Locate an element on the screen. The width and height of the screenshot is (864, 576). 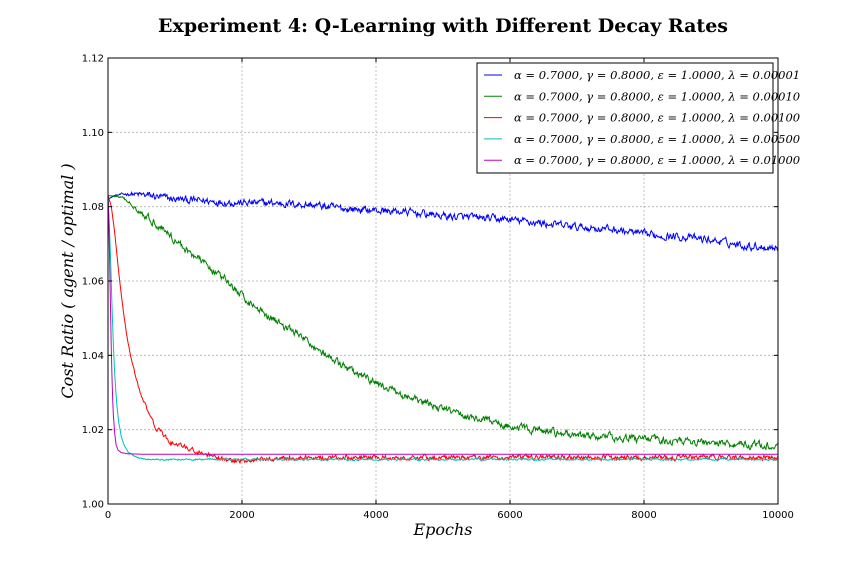
x-tick-label: 6000 is located at coordinates (509, 515).